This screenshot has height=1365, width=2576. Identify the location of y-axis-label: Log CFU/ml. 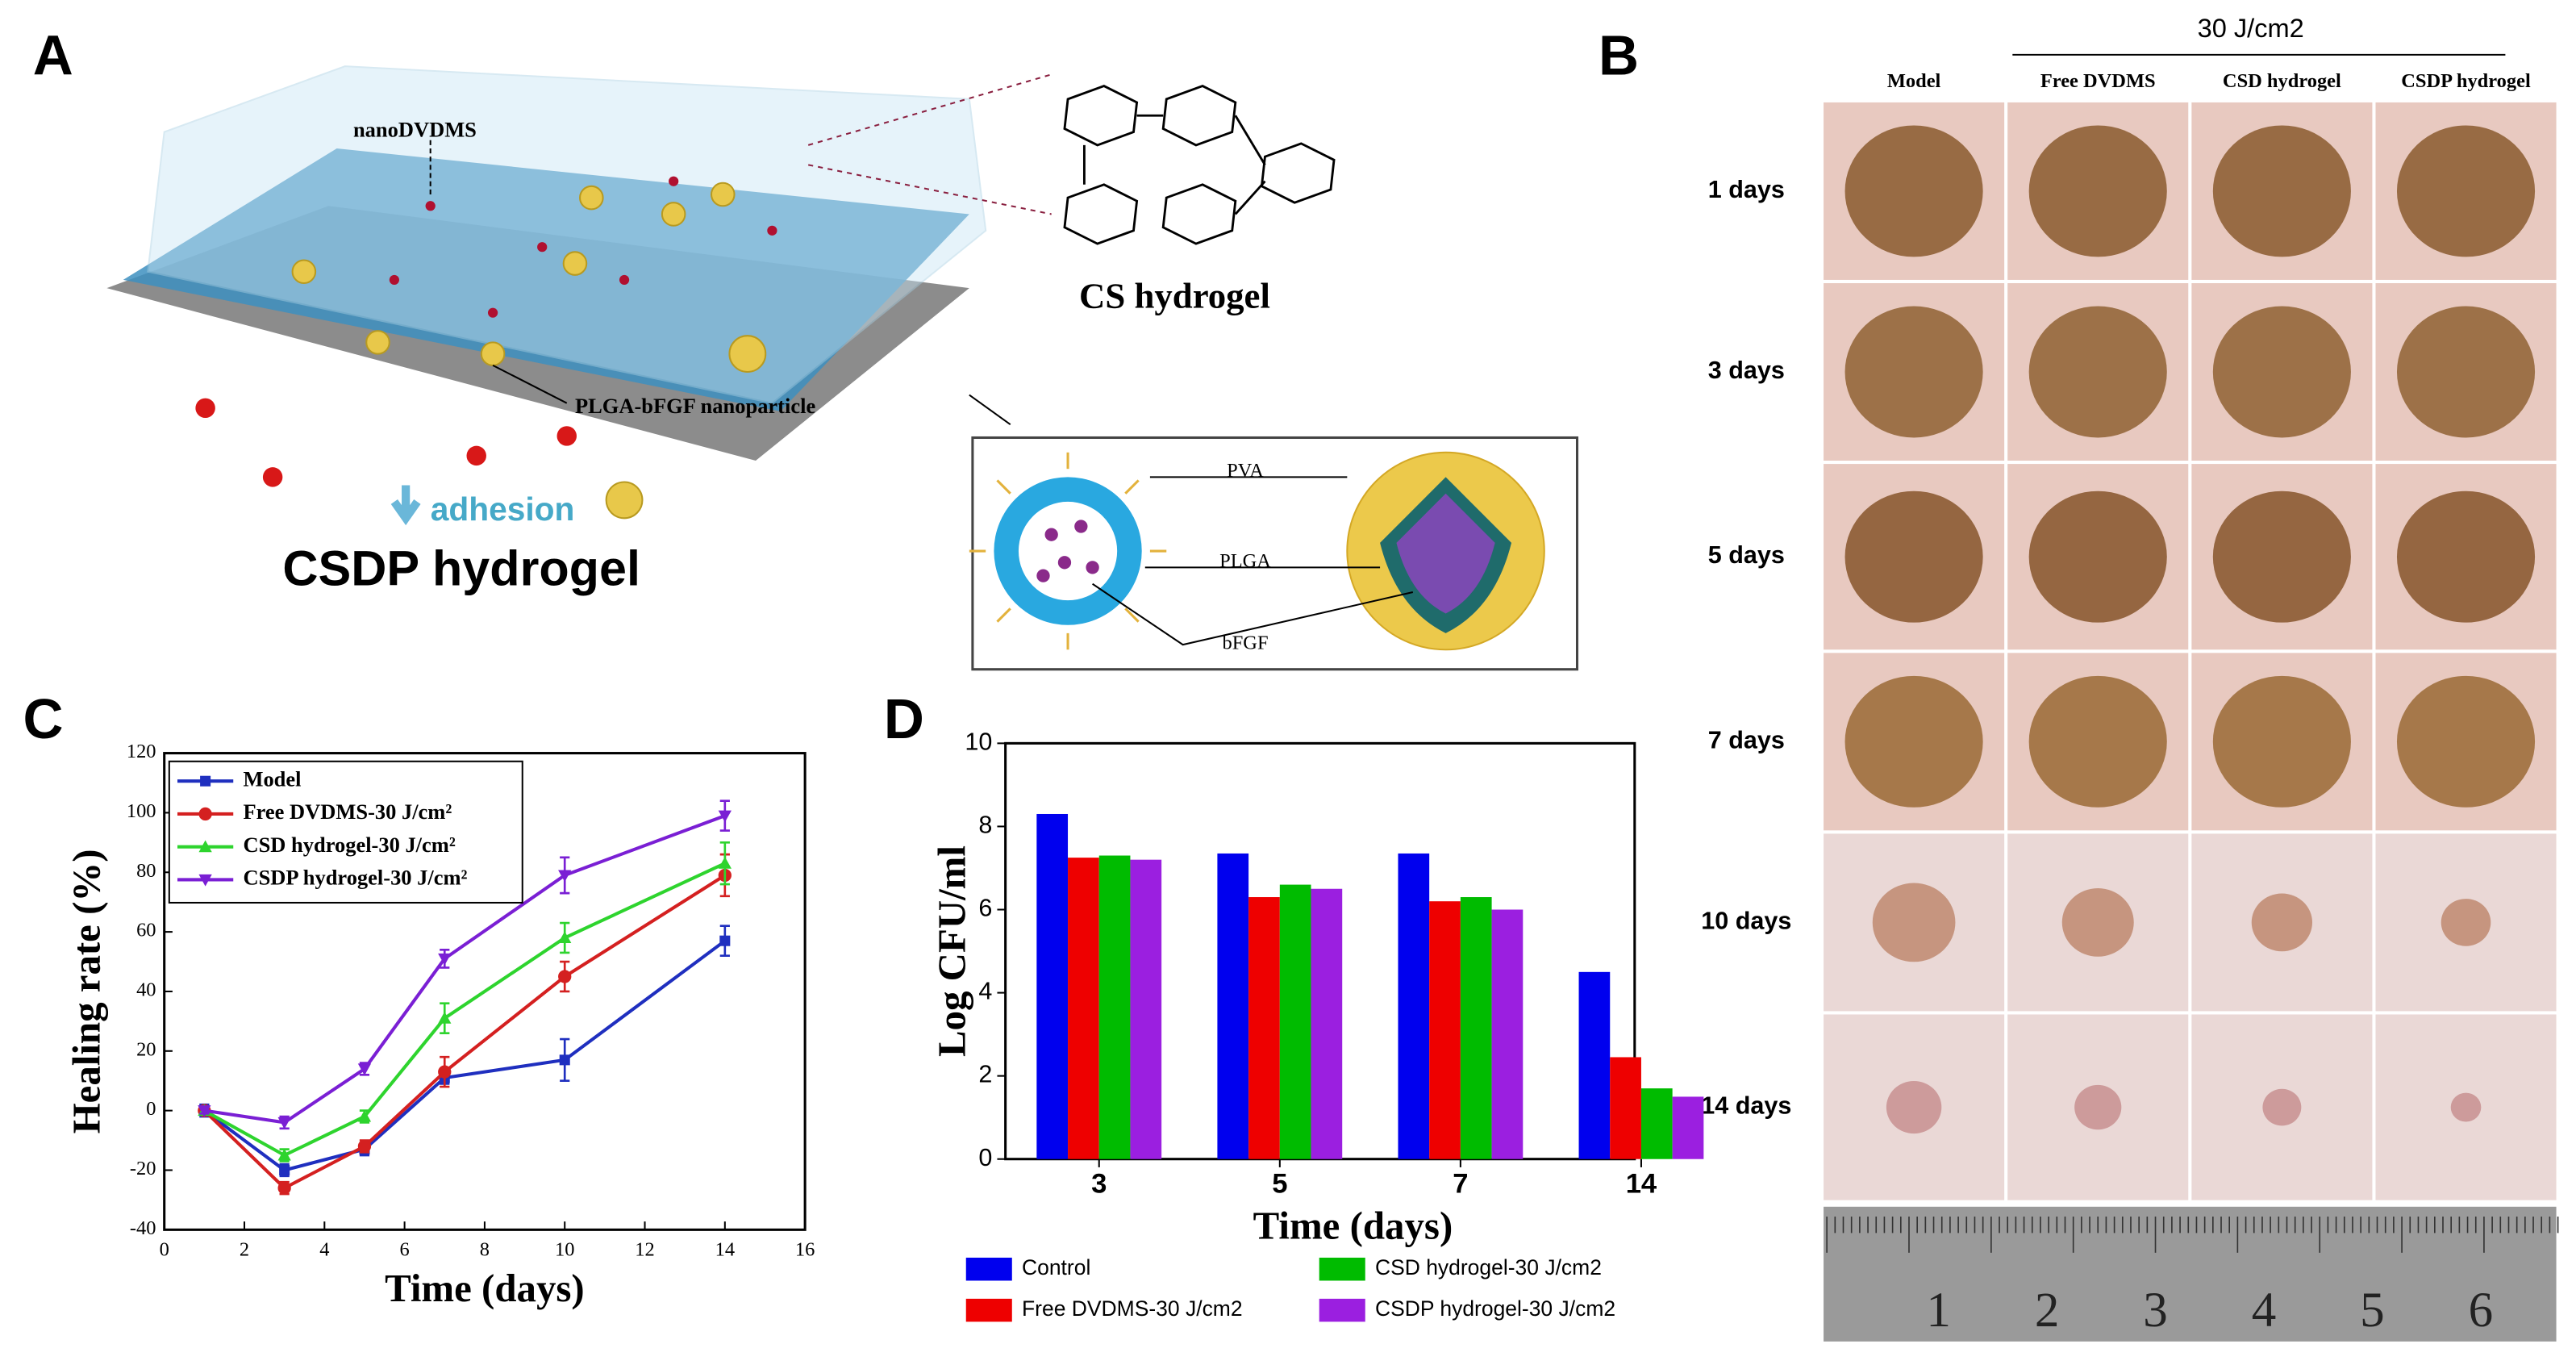
(952, 951).